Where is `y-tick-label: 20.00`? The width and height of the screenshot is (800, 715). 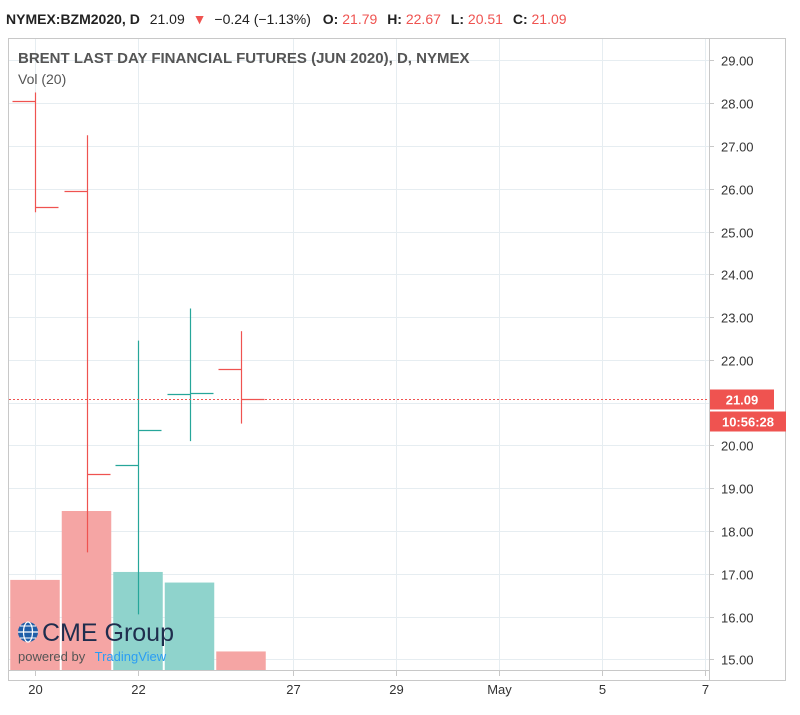 y-tick-label: 20.00 is located at coordinates (737, 446).